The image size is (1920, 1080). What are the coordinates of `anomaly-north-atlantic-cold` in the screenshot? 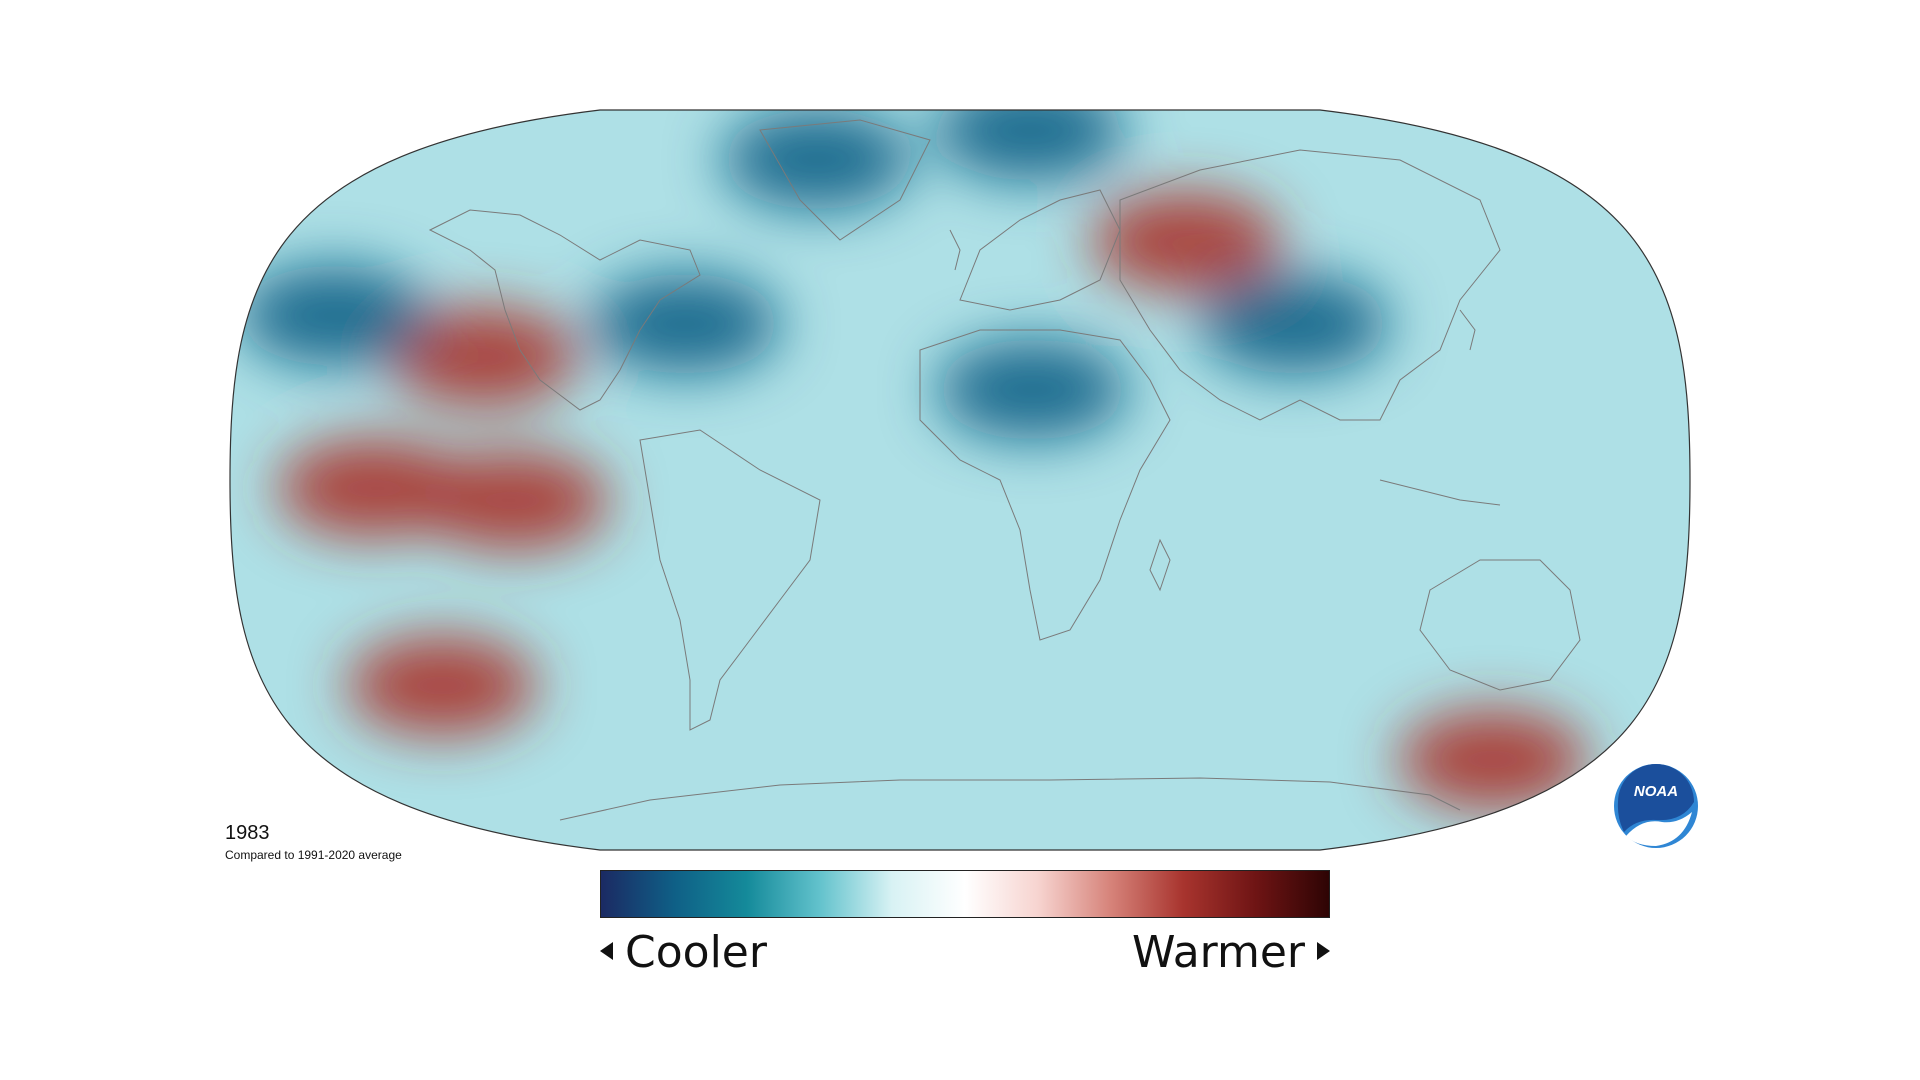 It's located at (685, 323).